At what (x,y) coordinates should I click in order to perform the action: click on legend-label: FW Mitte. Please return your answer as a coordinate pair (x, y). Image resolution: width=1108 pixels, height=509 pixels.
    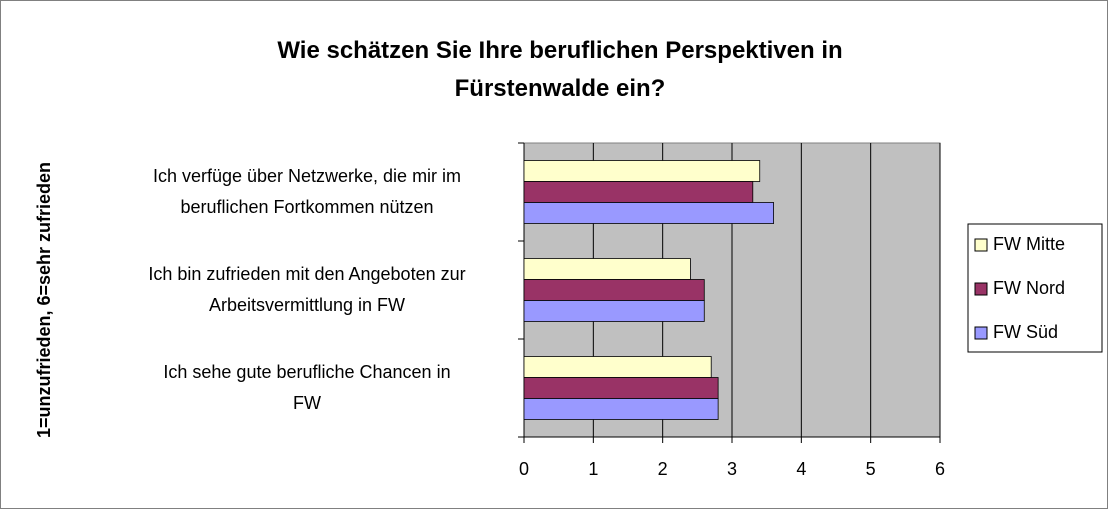
    Looking at the image, I should click on (1029, 244).